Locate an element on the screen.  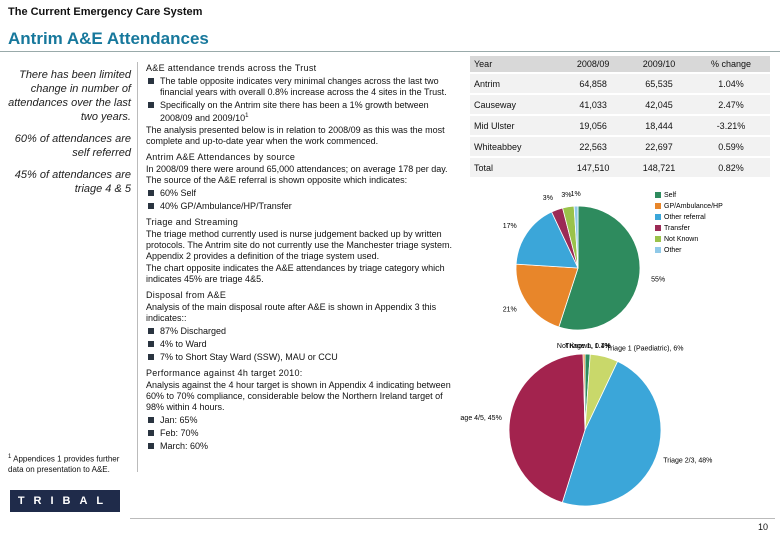
bullet-item: 60% Self is located at coordinates (302, 193).